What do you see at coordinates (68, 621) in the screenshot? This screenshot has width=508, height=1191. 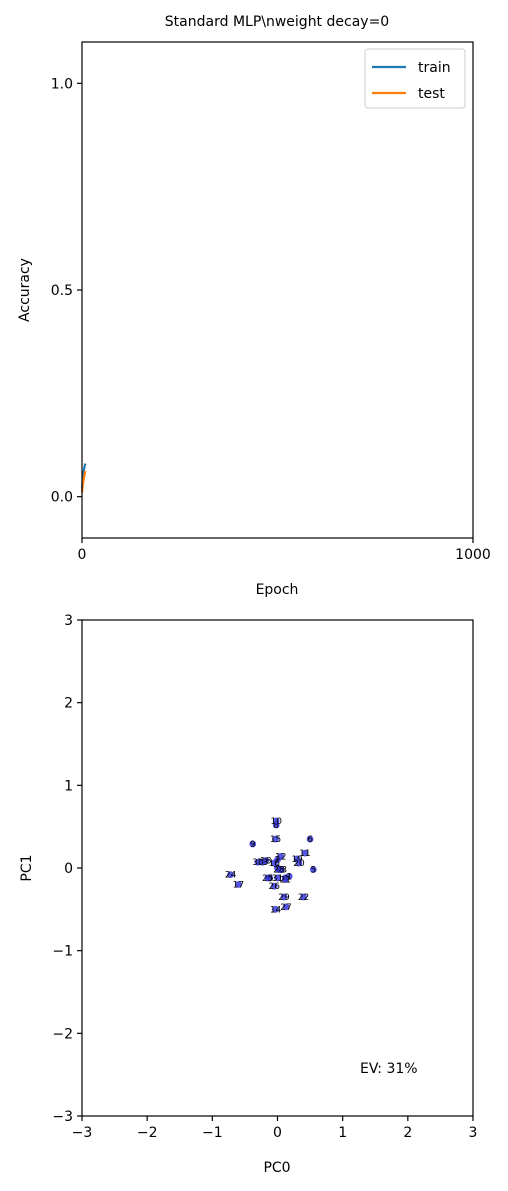 I see `y-tick-label: 3` at bounding box center [68, 621].